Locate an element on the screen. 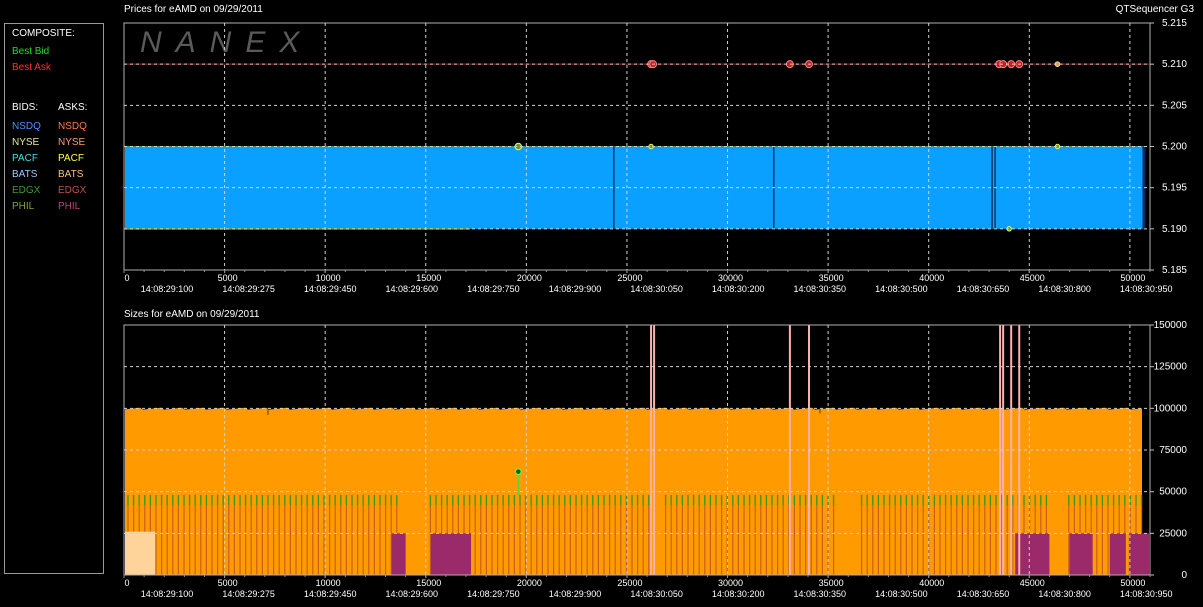 The image size is (1203, 607). nanex-watermark: NANEX is located at coordinates (226, 42).